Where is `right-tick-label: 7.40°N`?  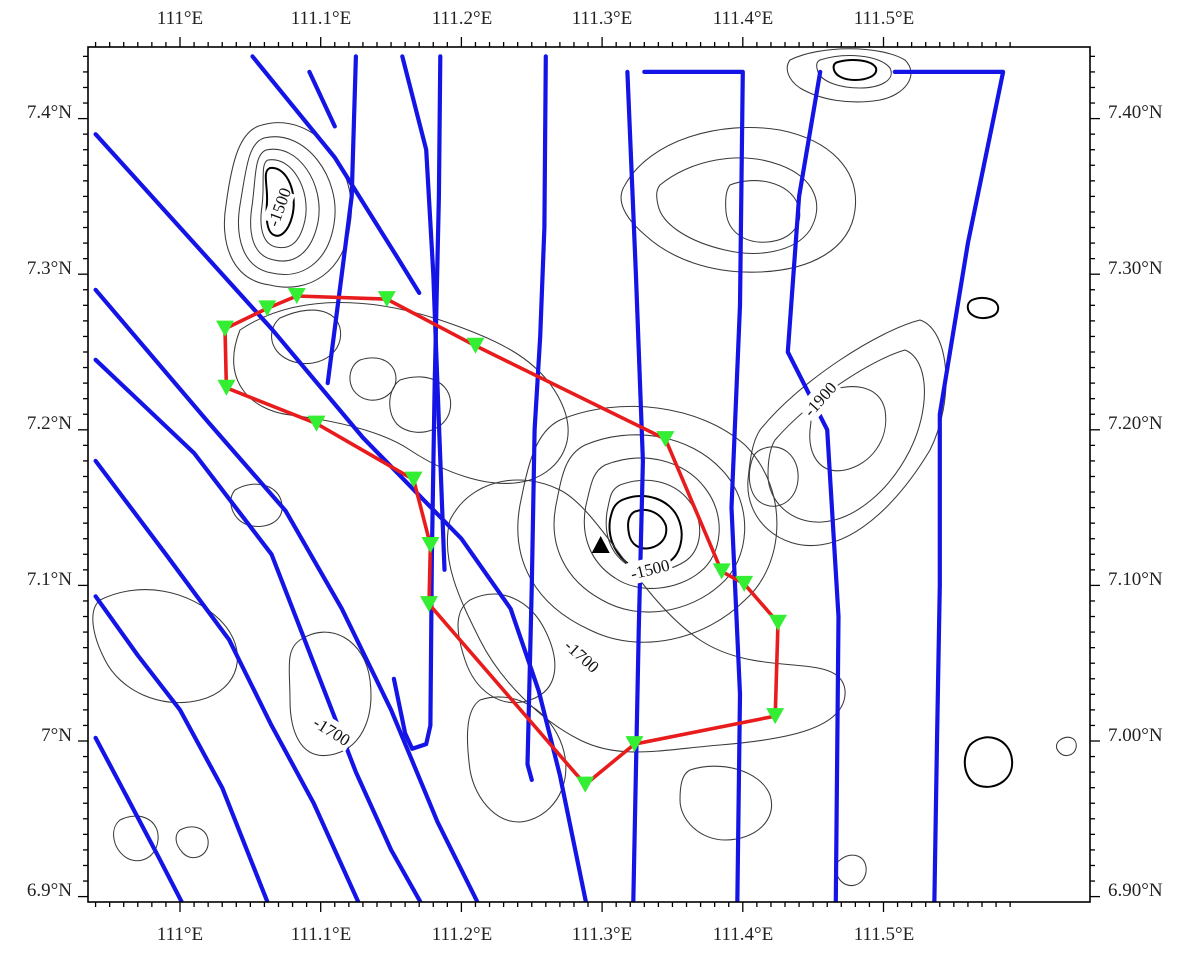
right-tick-label: 7.40°N is located at coordinates (1135, 112).